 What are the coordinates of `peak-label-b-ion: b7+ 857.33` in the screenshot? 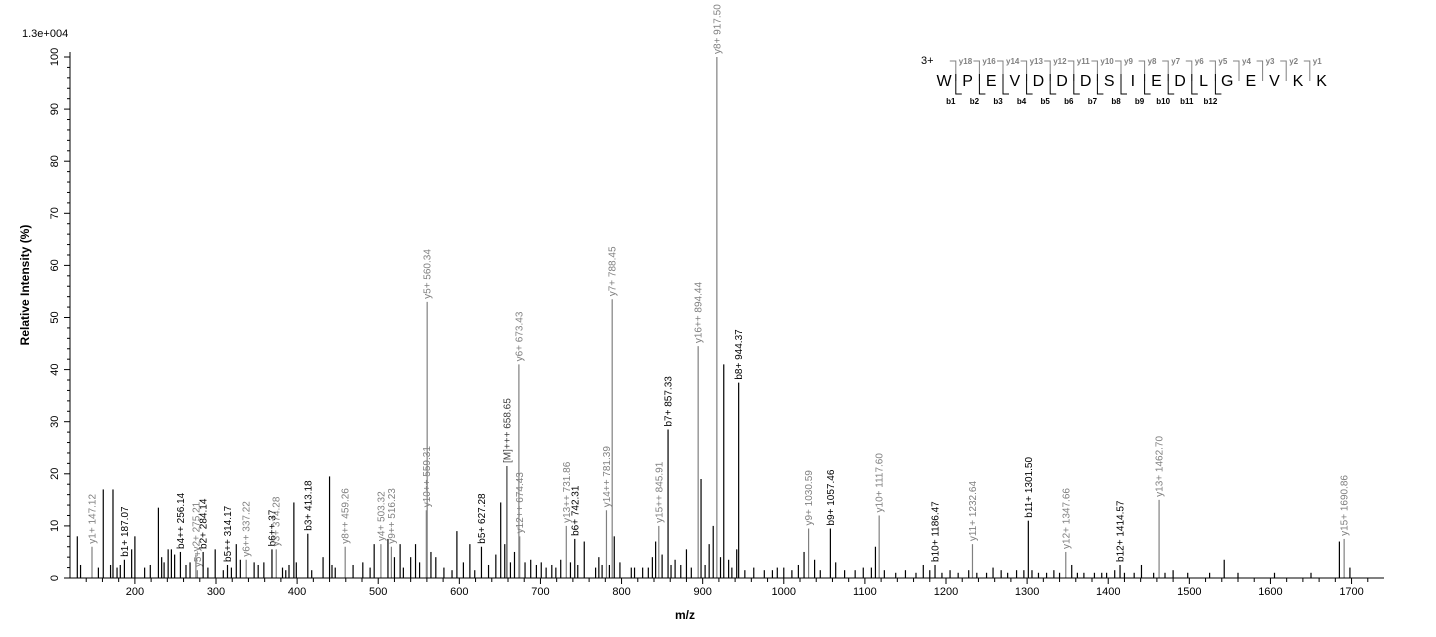 It's located at (669, 401).